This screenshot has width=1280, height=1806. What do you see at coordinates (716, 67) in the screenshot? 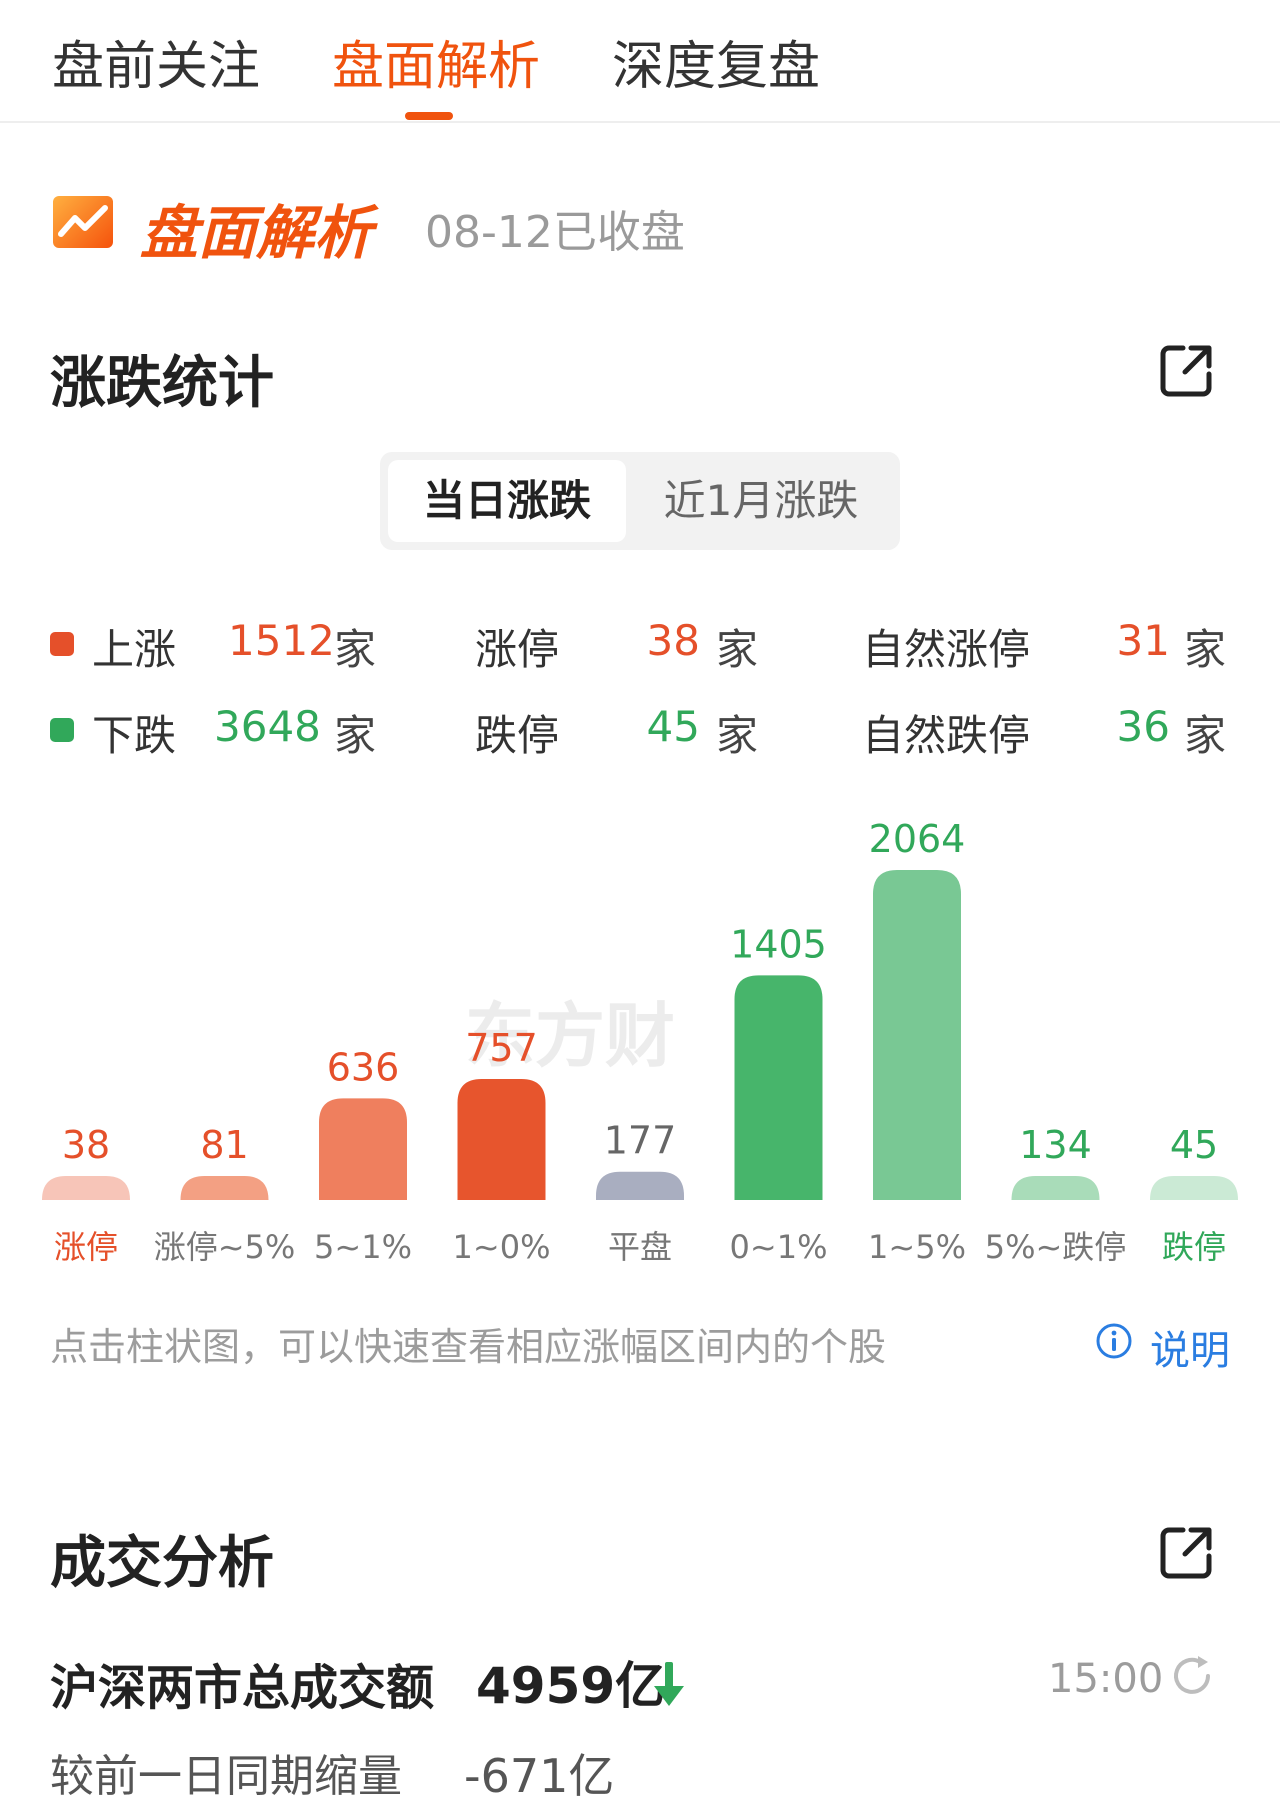
I see `tab-deep-review: 深度复盘` at bounding box center [716, 67].